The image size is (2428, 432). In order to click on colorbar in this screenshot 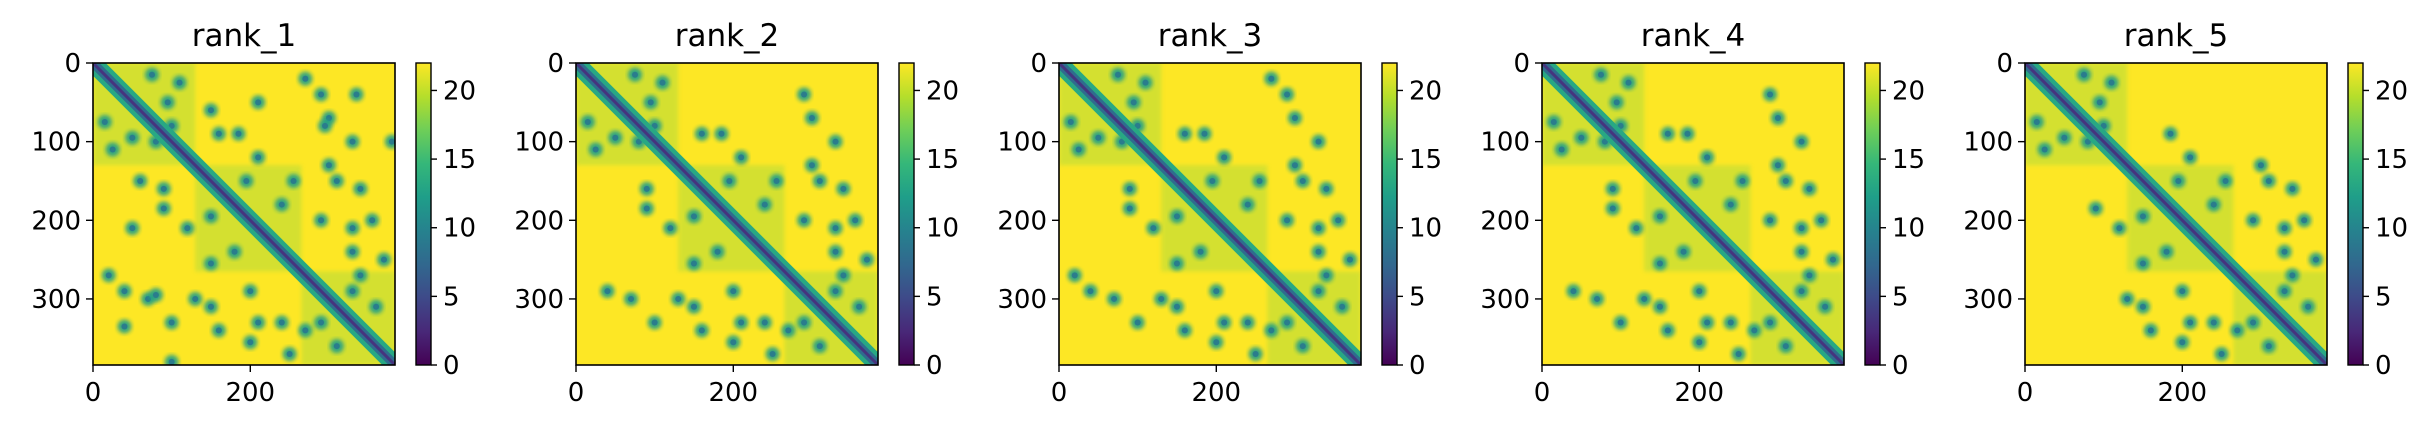, I will do `click(1389, 214)`.